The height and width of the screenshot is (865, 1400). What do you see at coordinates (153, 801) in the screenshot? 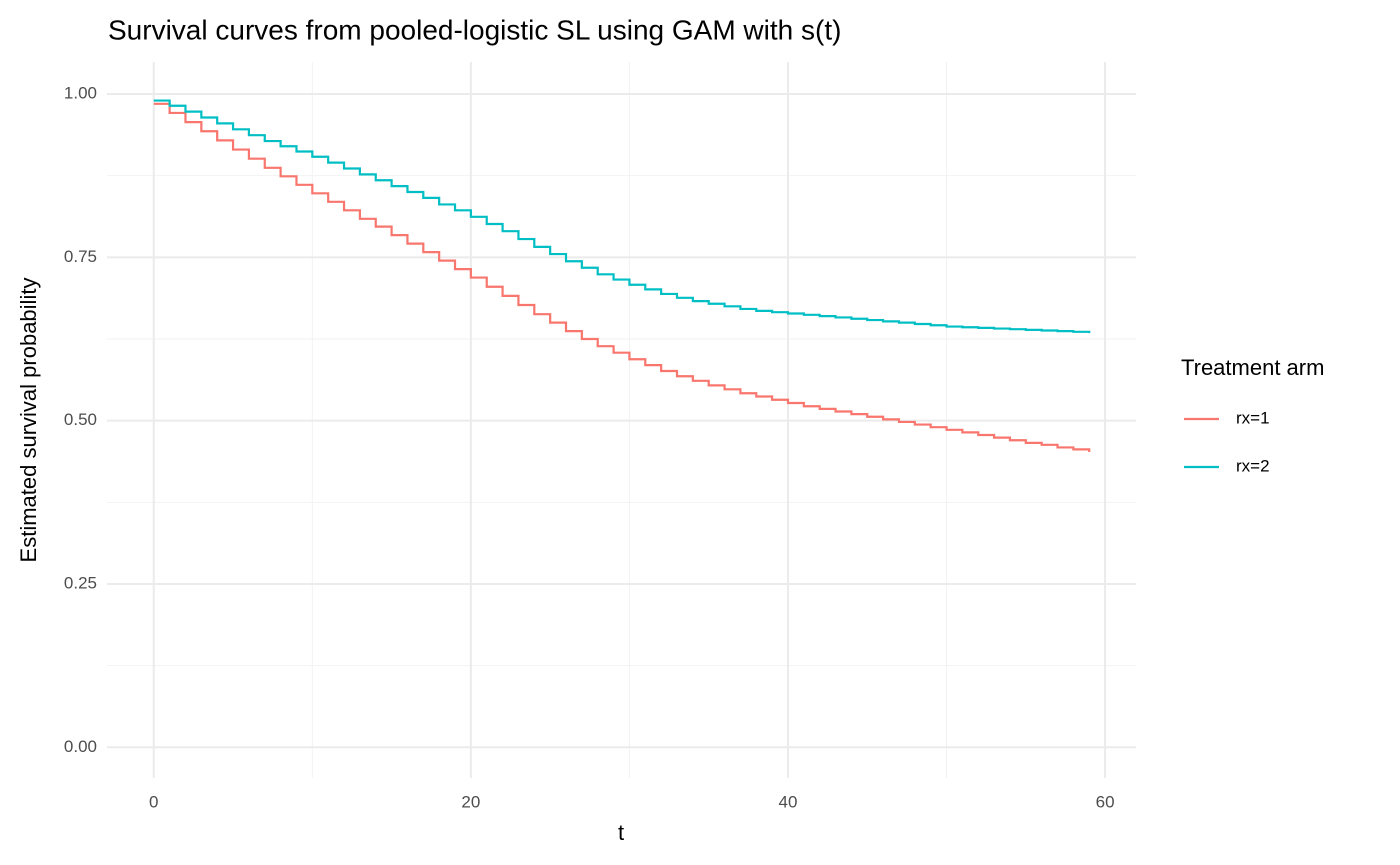
I see `x-tick-label: 0` at bounding box center [153, 801].